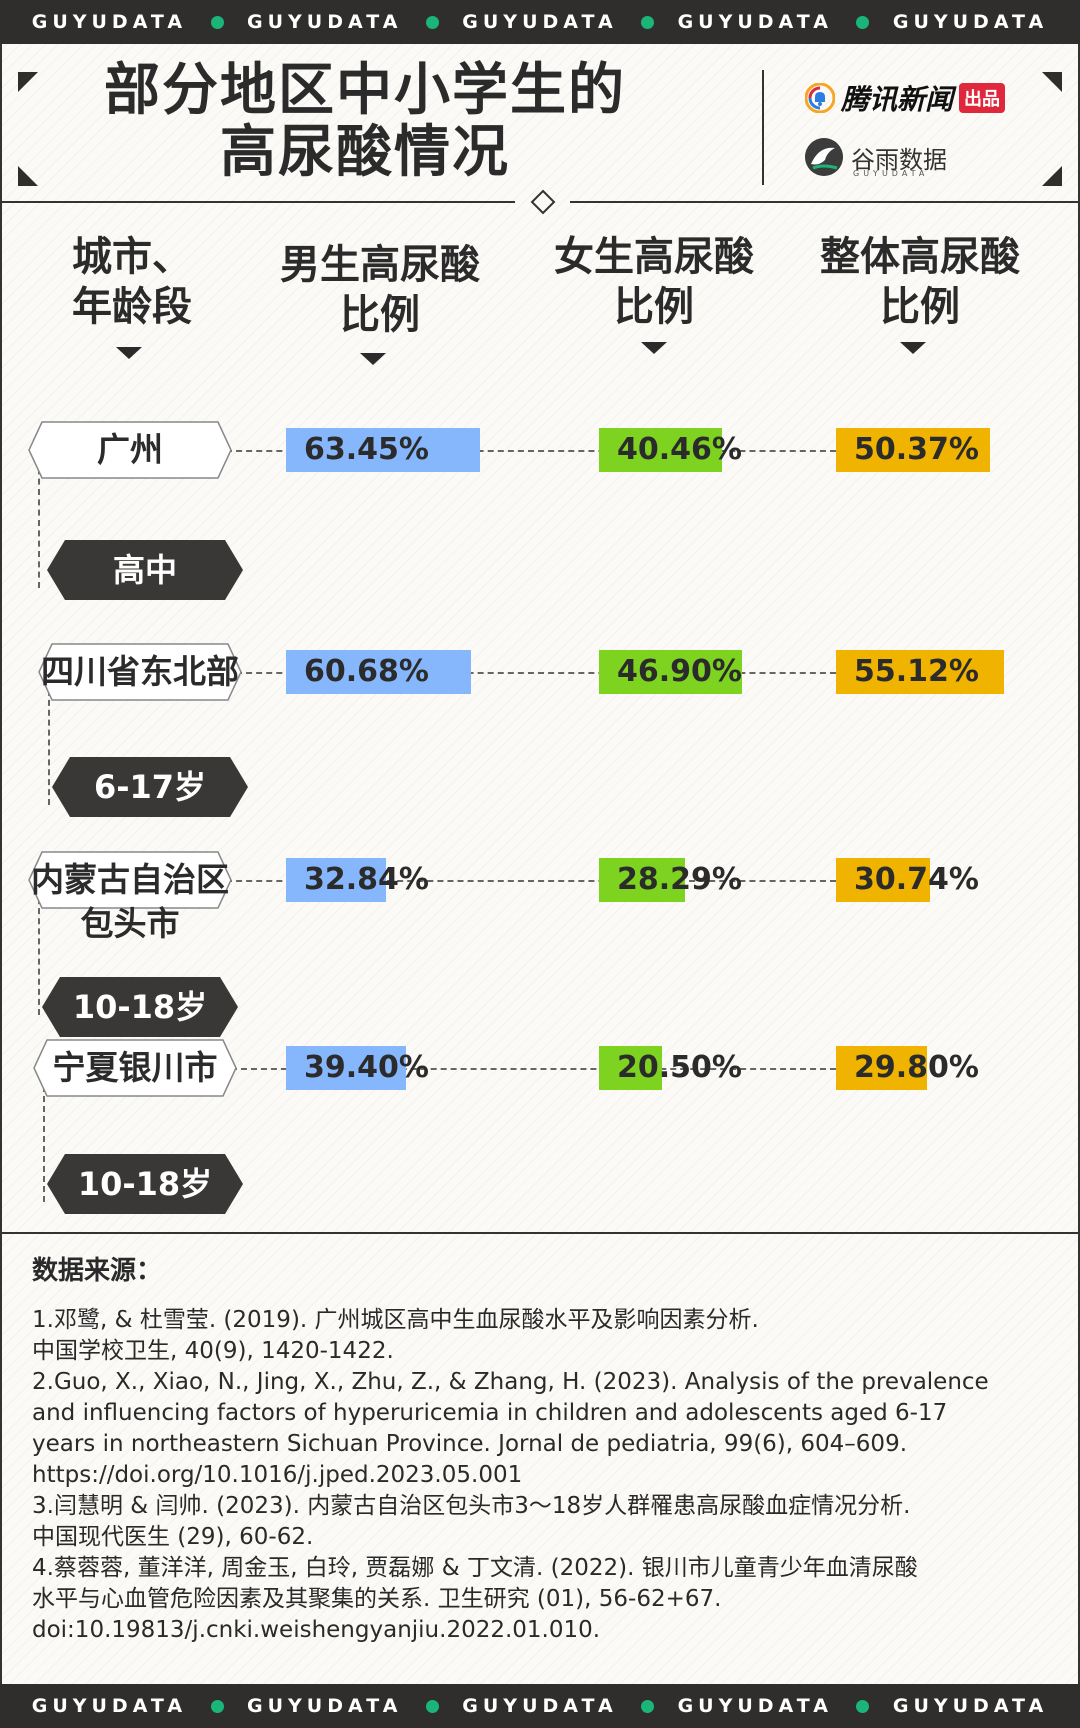 This screenshot has width=1080, height=1728. Describe the element at coordinates (916, 449) in the screenshot. I see `overall-value-label: 50.37%` at that location.